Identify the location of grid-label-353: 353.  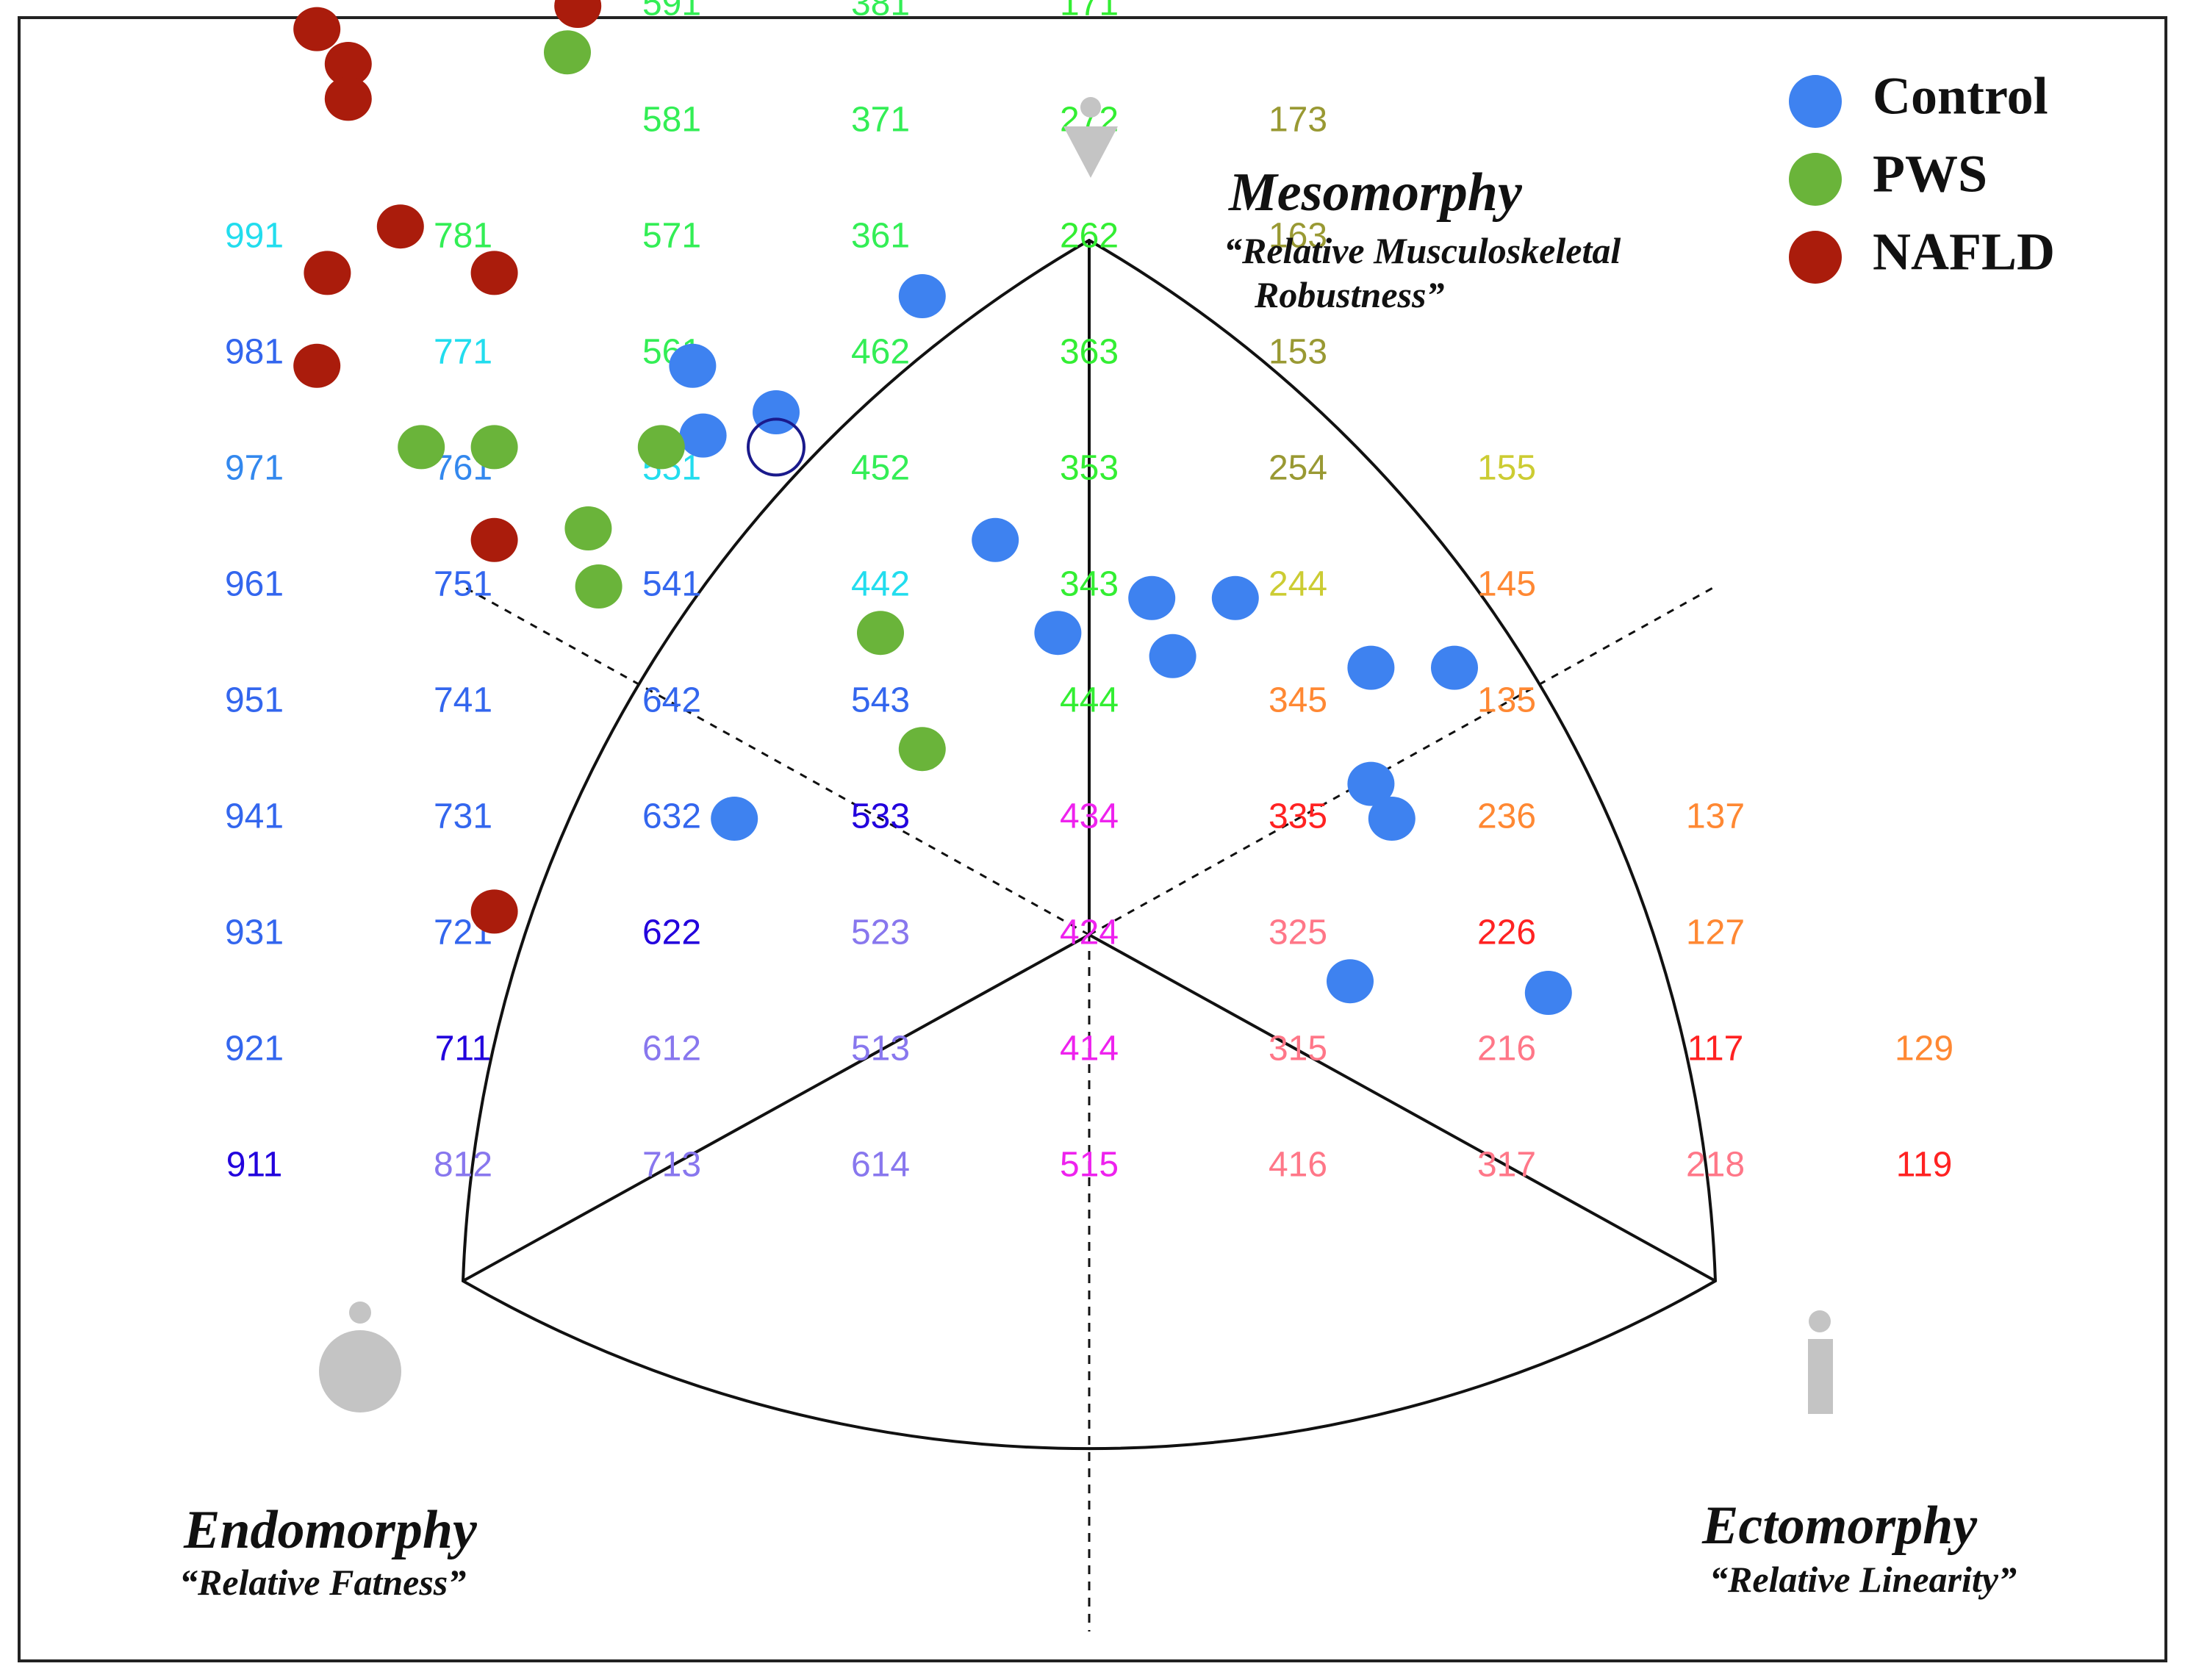
(1089, 469).